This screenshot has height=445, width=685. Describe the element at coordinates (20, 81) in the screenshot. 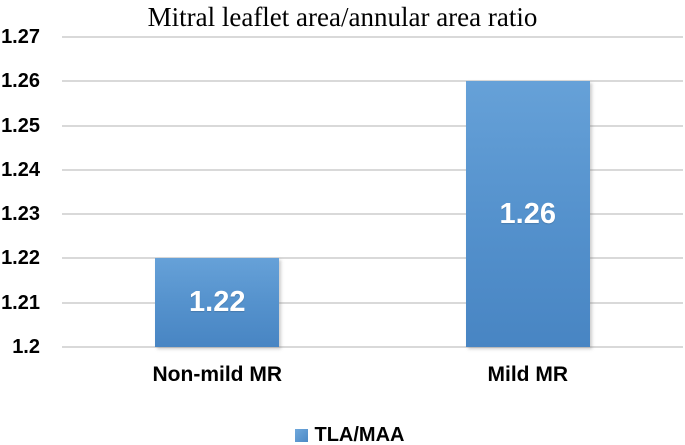

I see `y-tick-label-1.26: 1.26` at that location.